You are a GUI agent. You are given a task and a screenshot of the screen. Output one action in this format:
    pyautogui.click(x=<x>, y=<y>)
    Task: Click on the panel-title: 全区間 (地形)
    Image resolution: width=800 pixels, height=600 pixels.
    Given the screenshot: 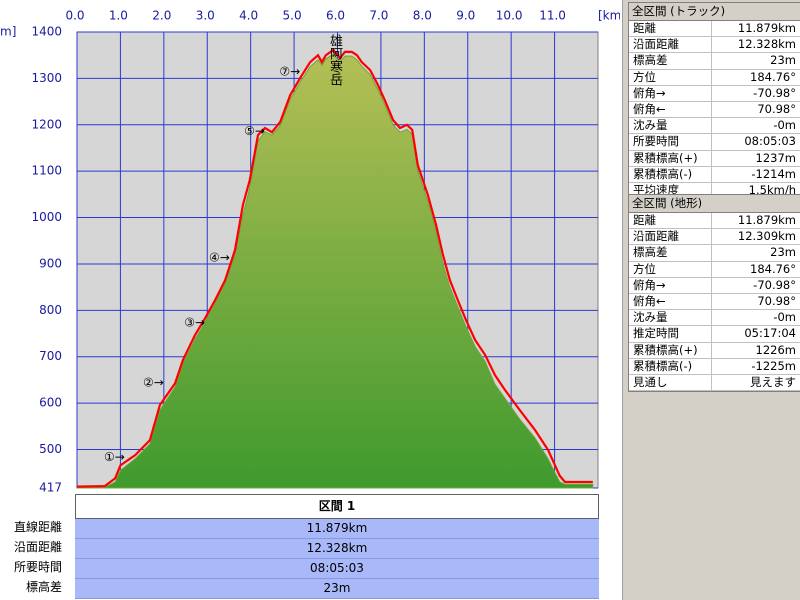 What is the action you would take?
    pyautogui.click(x=714, y=204)
    